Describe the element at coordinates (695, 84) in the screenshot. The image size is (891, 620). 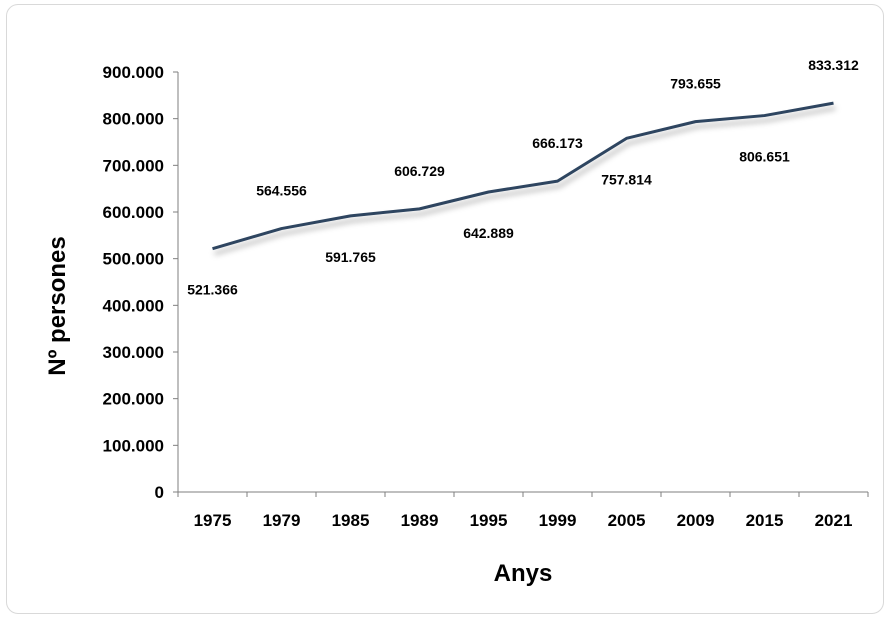
I see `data-label: 793.655` at that location.